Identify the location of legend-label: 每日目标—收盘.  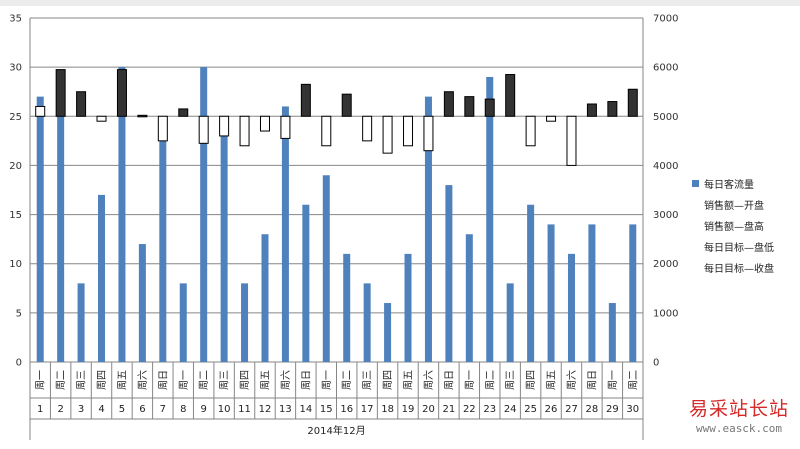
(739, 269).